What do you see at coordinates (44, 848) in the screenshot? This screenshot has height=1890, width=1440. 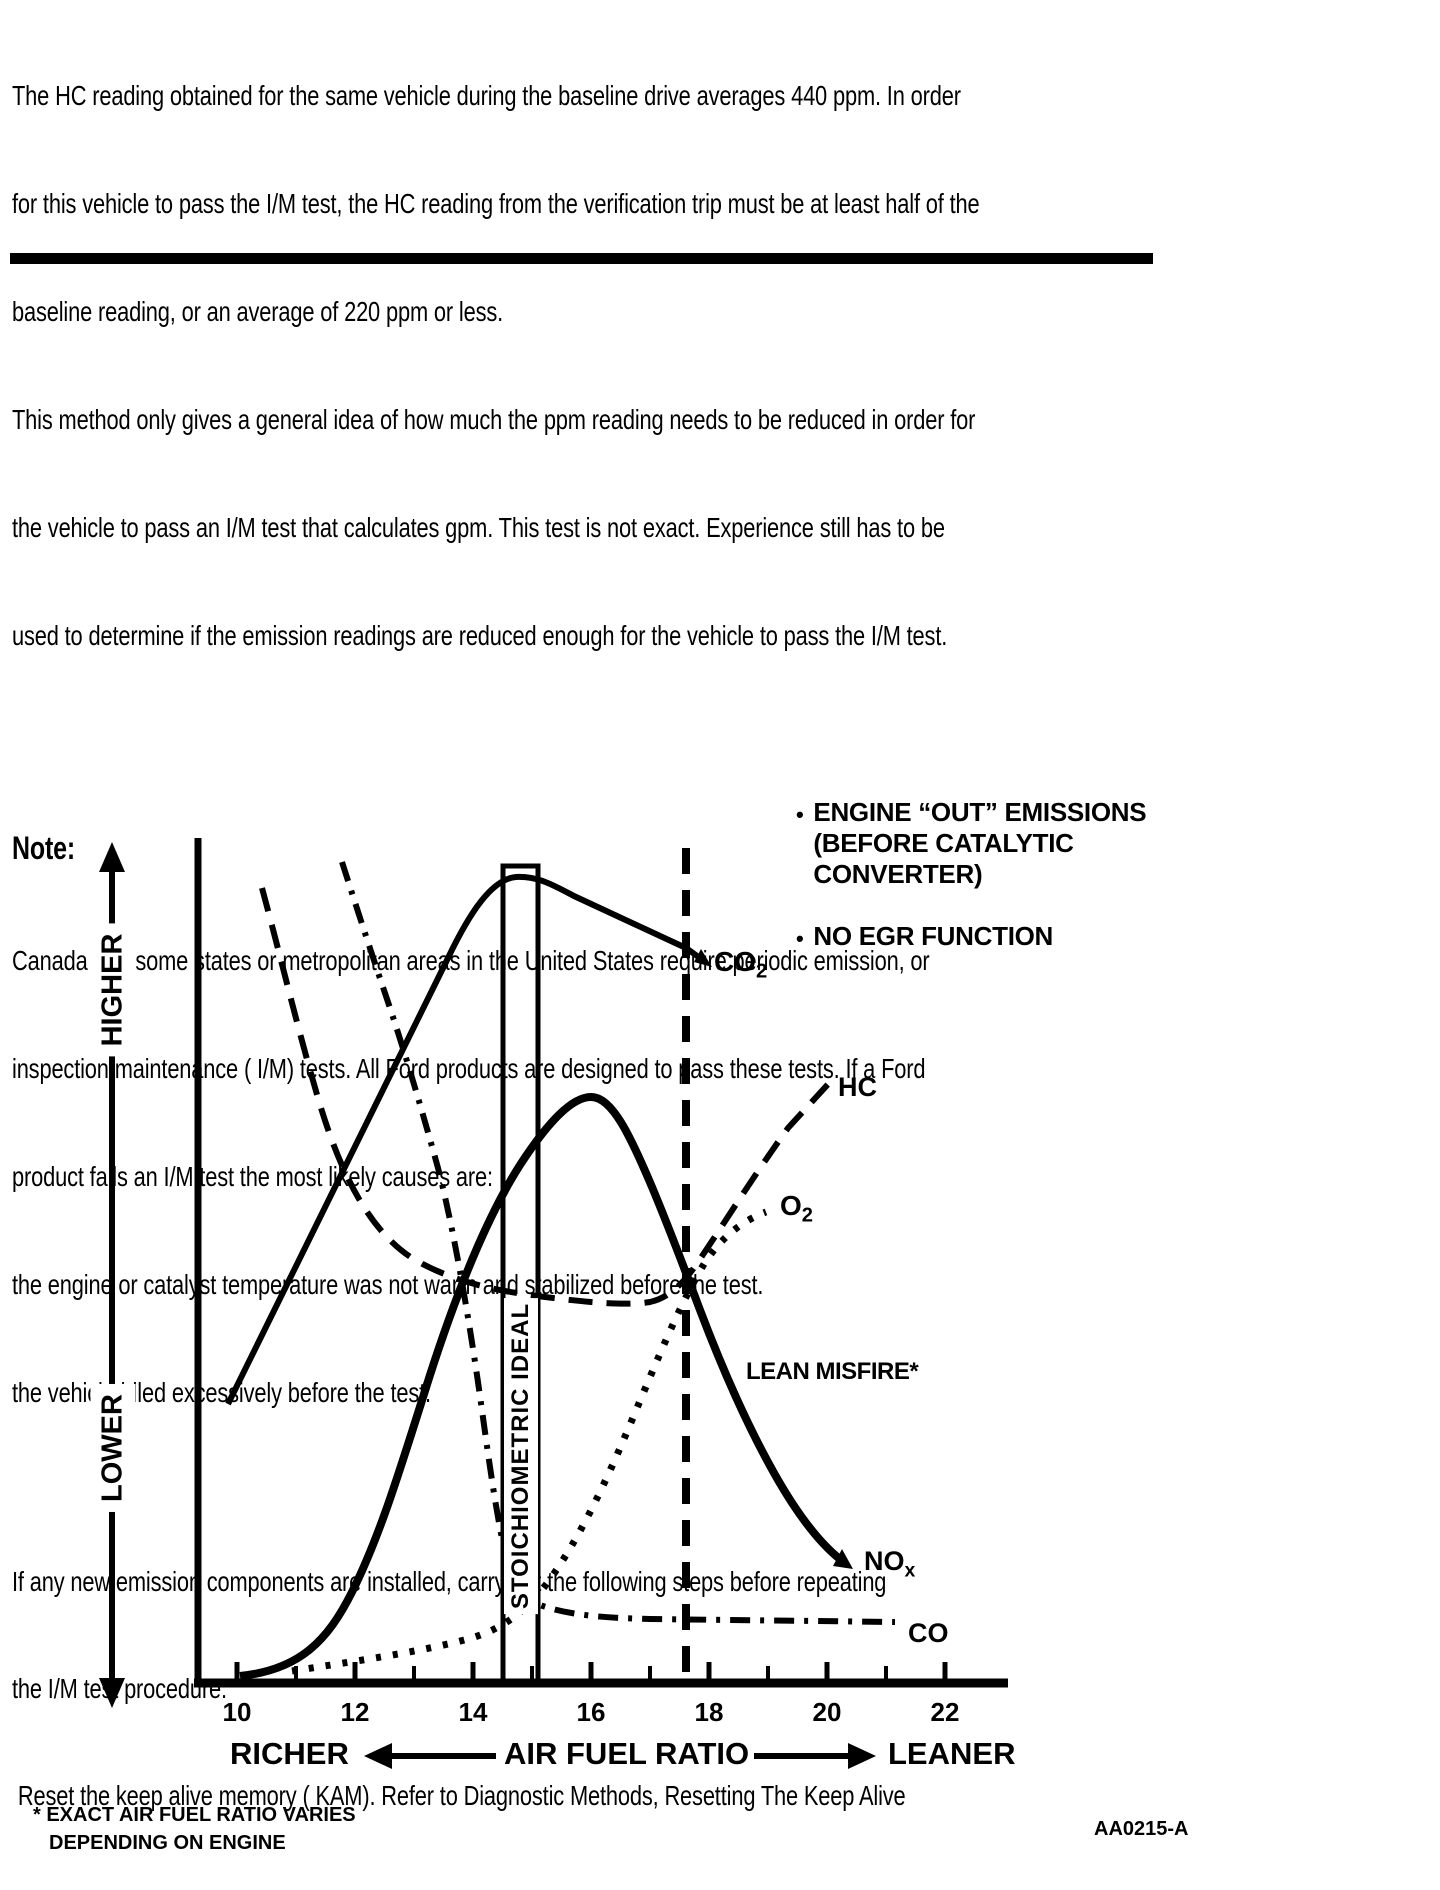 I see `note-heading: Note:` at bounding box center [44, 848].